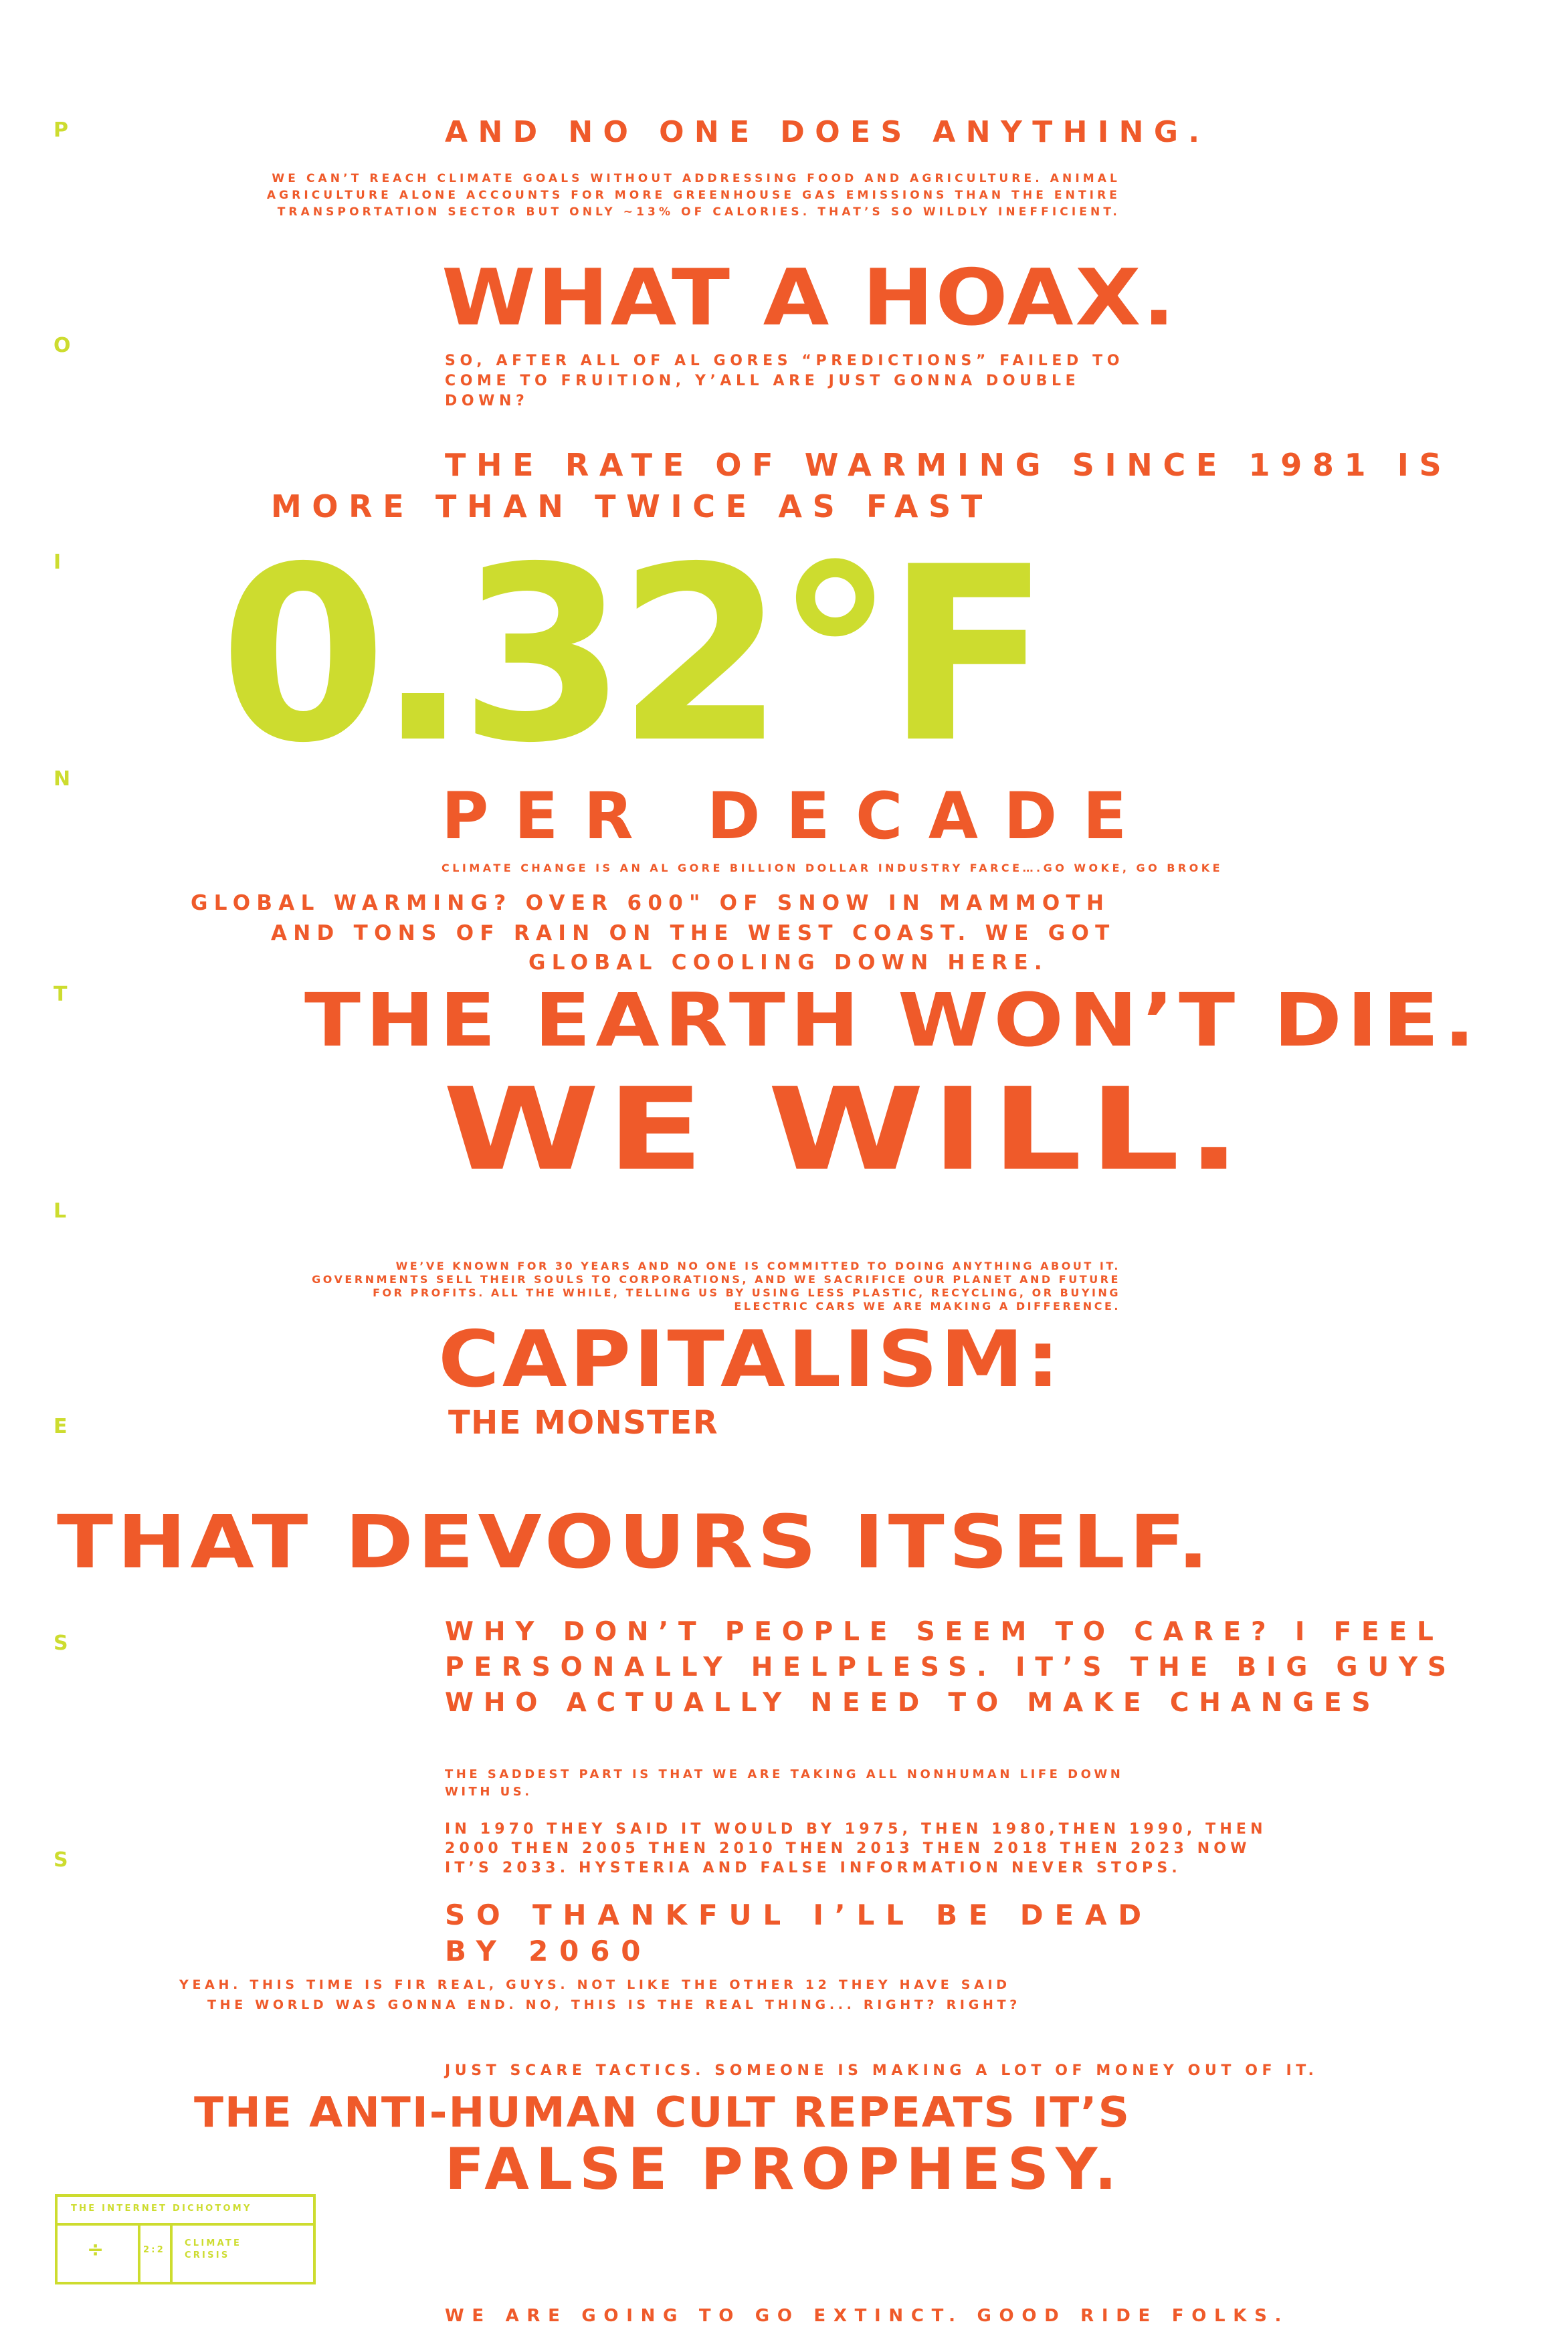  What do you see at coordinates (662, 2112) in the screenshot?
I see `headline-anti-human-cult: THE ANTI-HUMAN CULT REPEATS IT’S` at bounding box center [662, 2112].